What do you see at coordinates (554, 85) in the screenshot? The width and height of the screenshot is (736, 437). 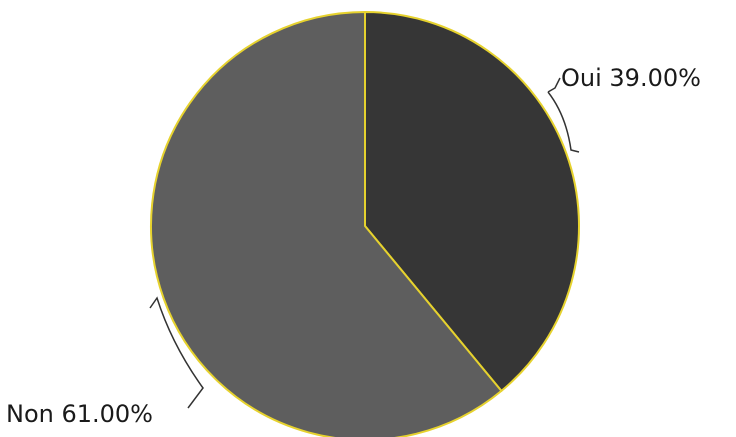 I see `leader-stem-oui` at bounding box center [554, 85].